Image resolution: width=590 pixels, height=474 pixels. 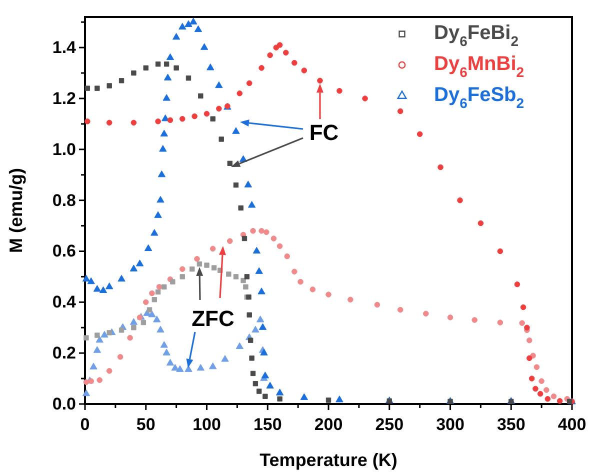 I want to click on y-tick-label: 1.2, so click(x=64, y=98).